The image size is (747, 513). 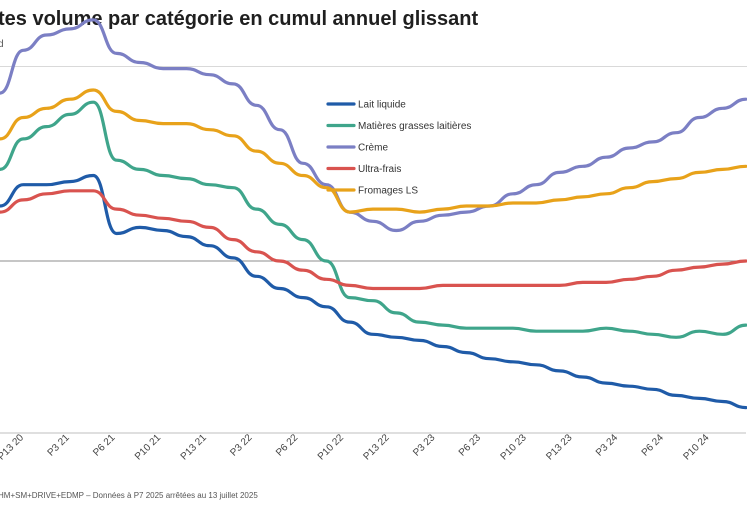 What do you see at coordinates (377, 447) in the screenshot?
I see `x-tick-label: P13 22` at bounding box center [377, 447].